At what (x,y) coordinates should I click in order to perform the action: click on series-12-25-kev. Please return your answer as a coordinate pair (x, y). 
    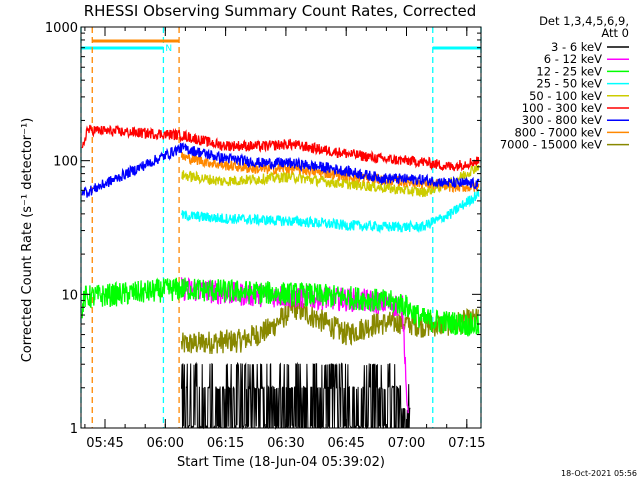
    Looking at the image, I should click on (280, 307).